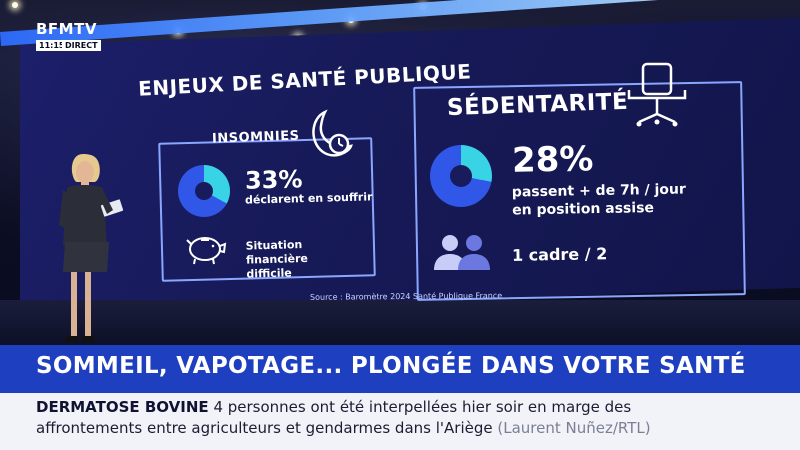 The width and height of the screenshot is (800, 450). Describe the element at coordinates (273, 180) in the screenshot. I see `insomnies-percent: 33%` at that location.